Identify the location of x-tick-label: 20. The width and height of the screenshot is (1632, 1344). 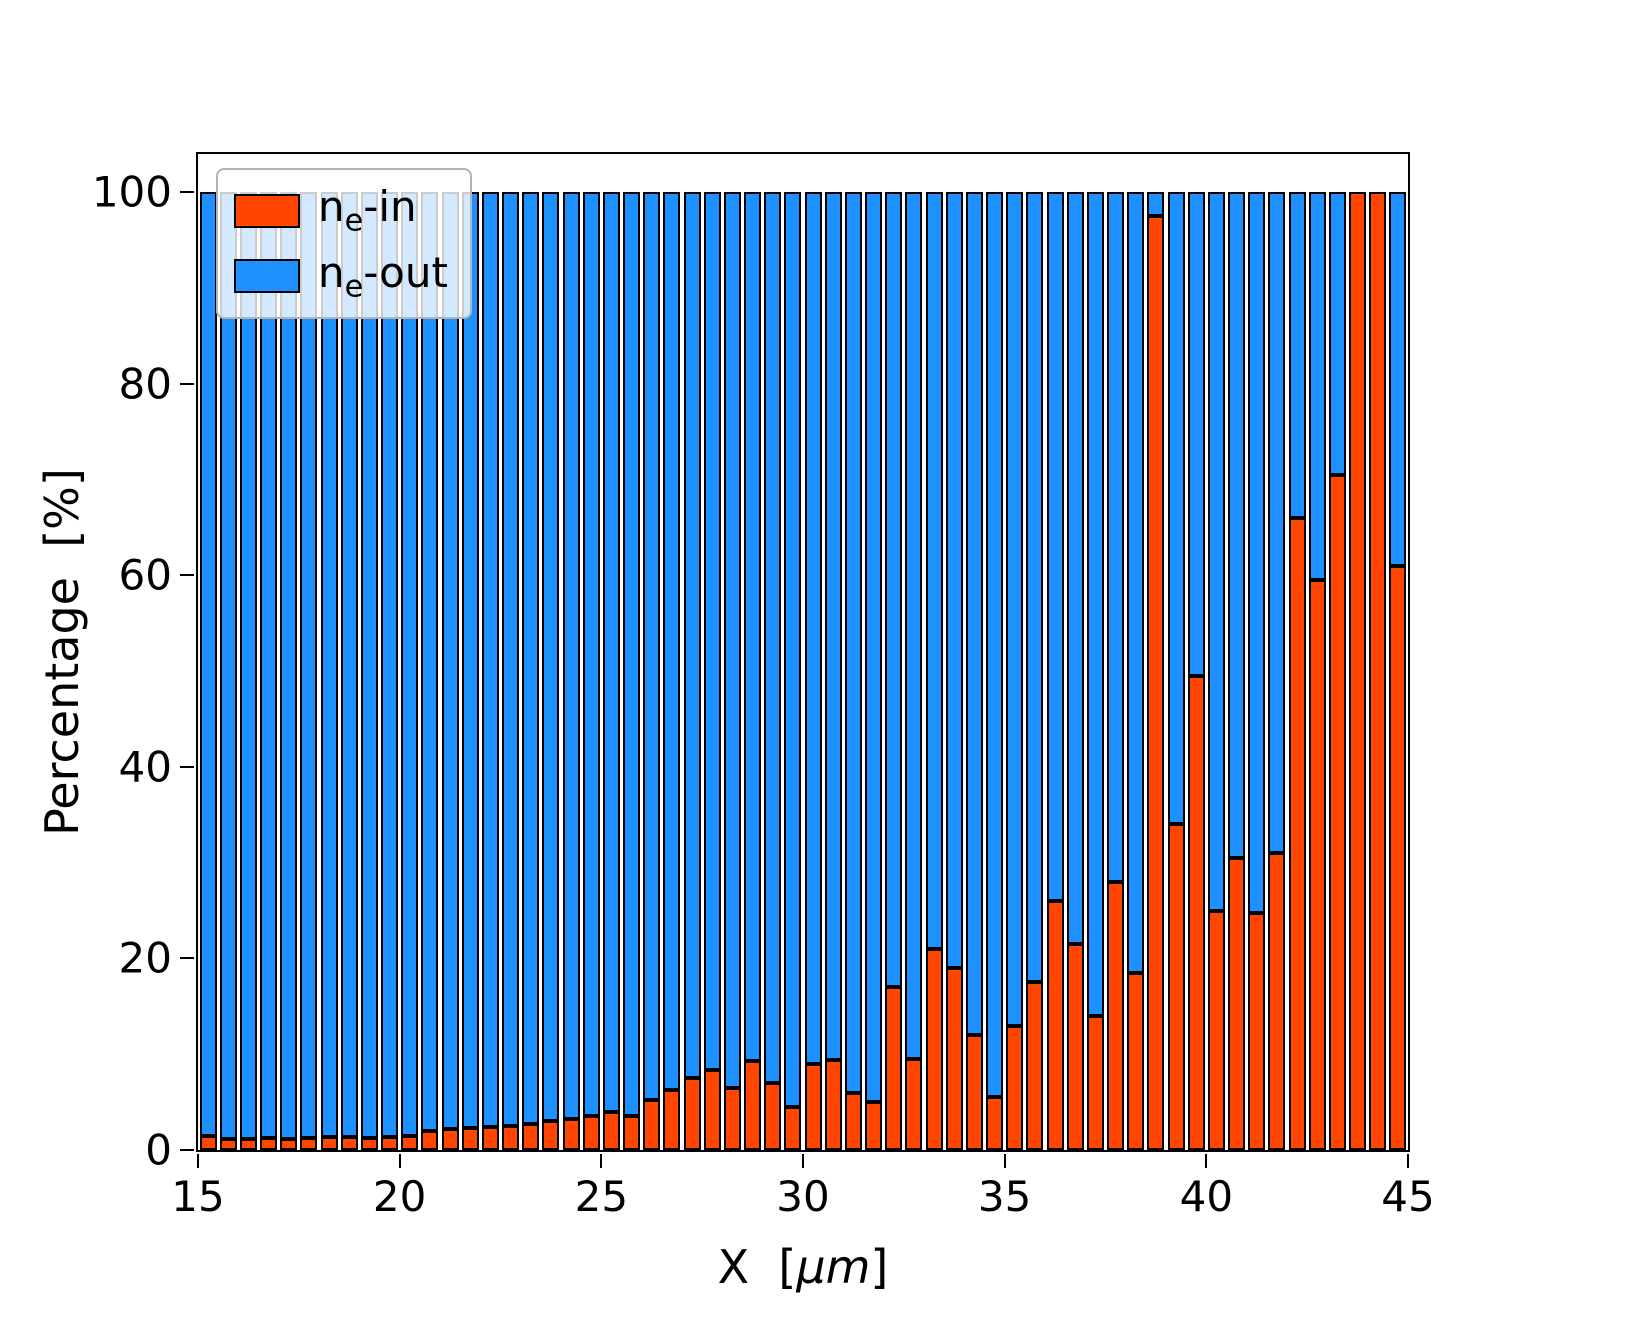
(399, 1196).